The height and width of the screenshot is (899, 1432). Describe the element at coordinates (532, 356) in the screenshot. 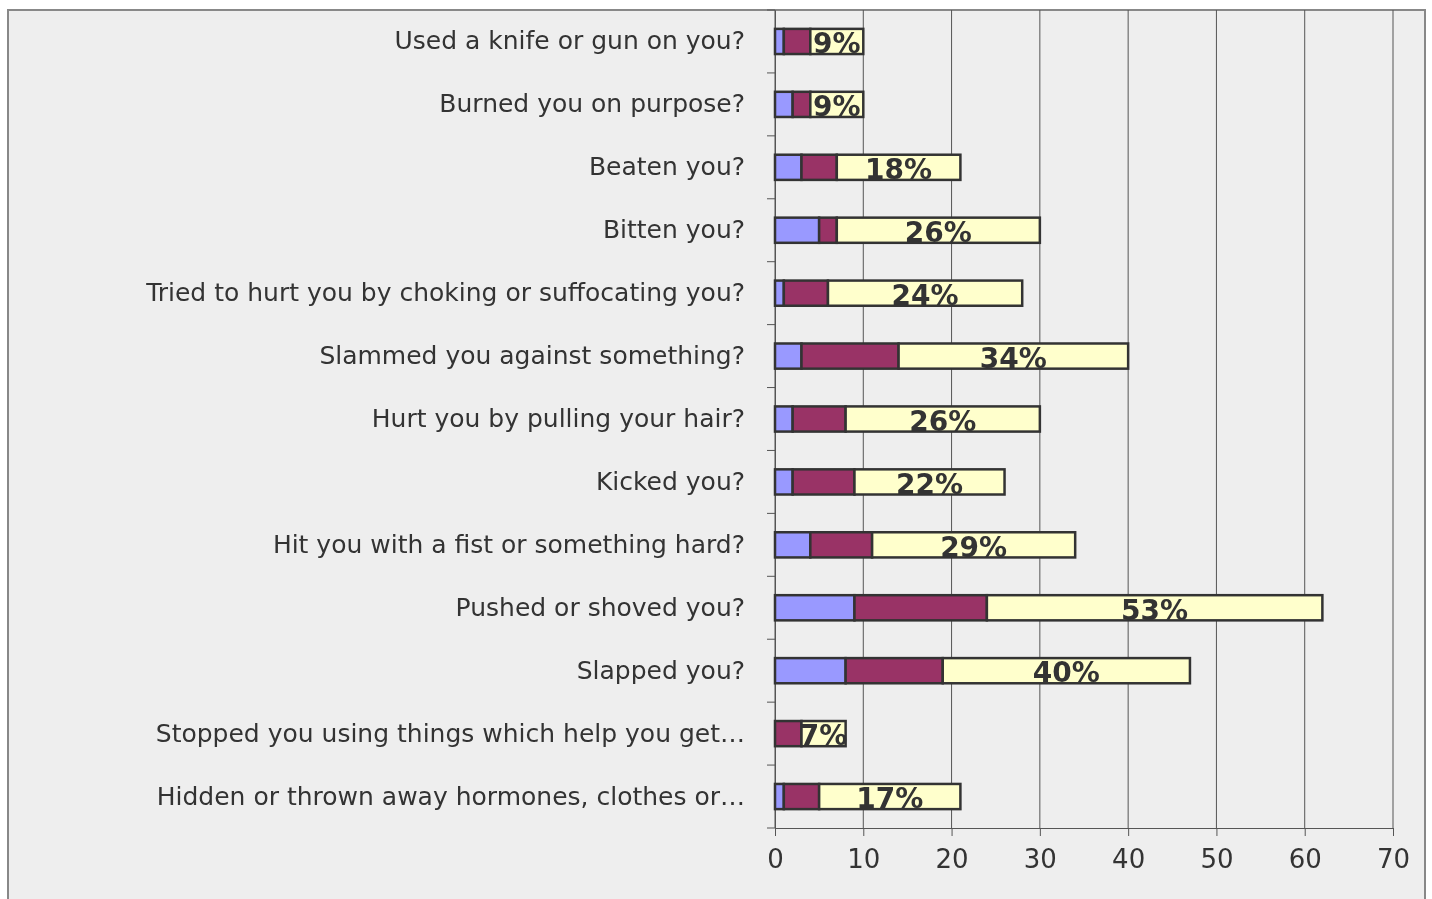

I see `y-tick-label: Slammed you against something?` at that location.